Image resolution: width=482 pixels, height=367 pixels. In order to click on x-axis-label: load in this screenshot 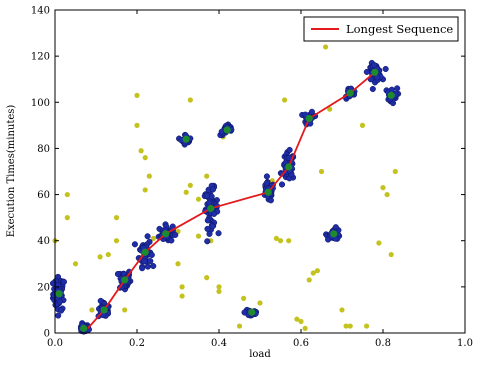, I will do `click(260, 354)`.